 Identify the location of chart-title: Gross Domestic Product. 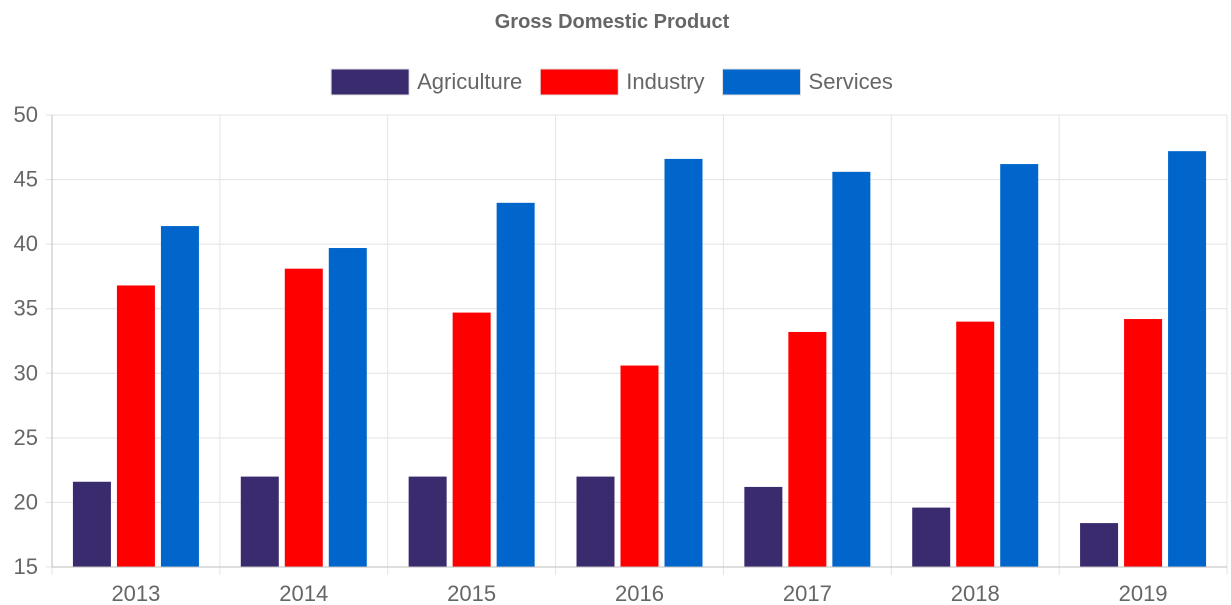
(612, 22).